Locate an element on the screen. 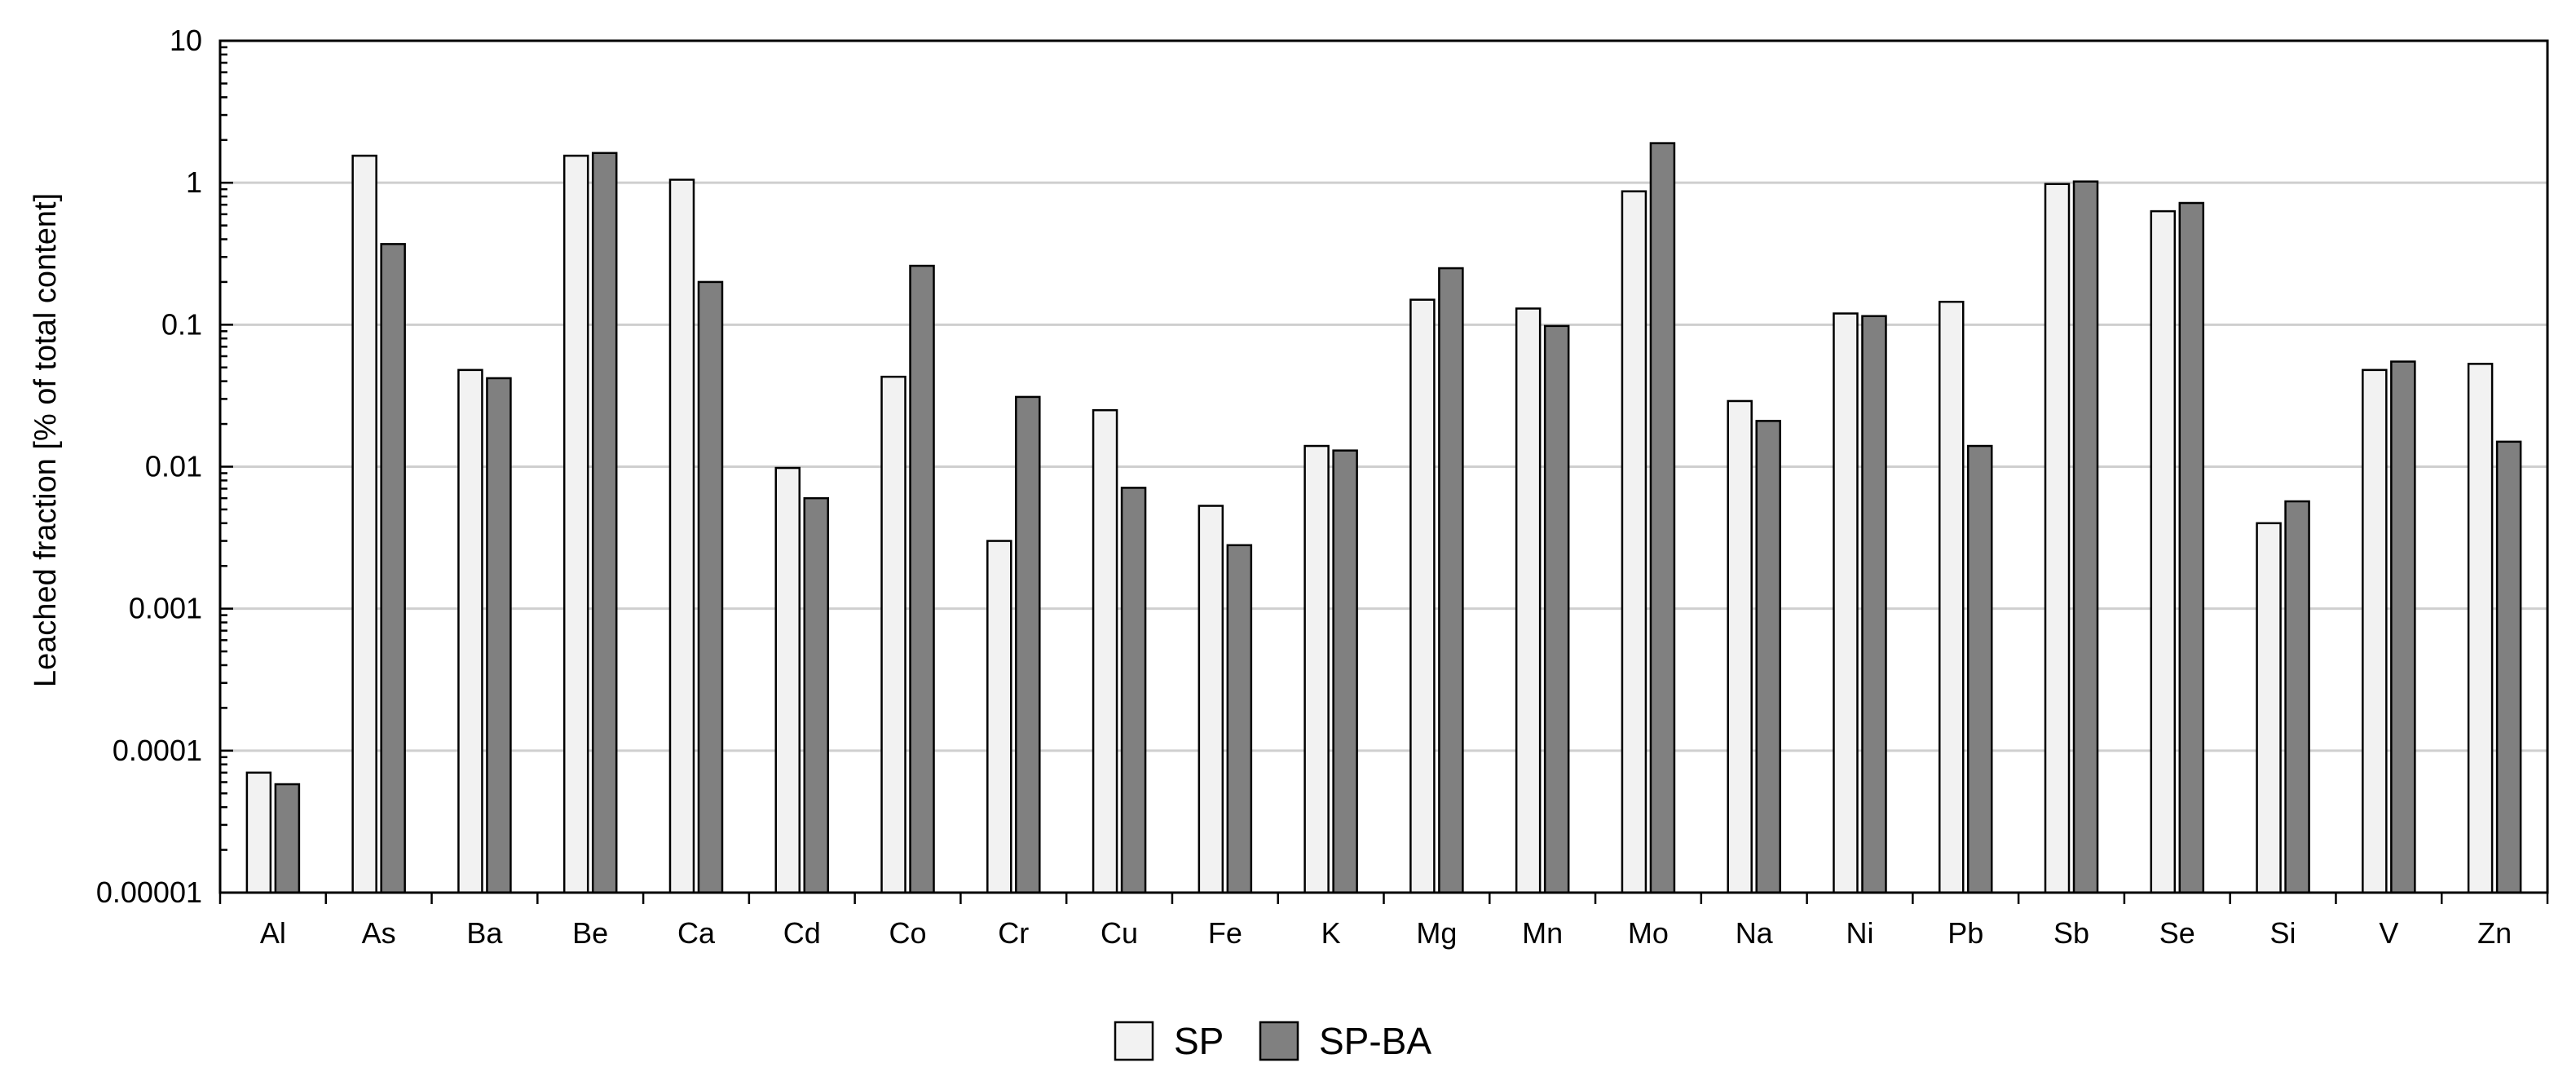 The image size is (2576, 1085). y-tick-label: 0.0001 is located at coordinates (157, 750).